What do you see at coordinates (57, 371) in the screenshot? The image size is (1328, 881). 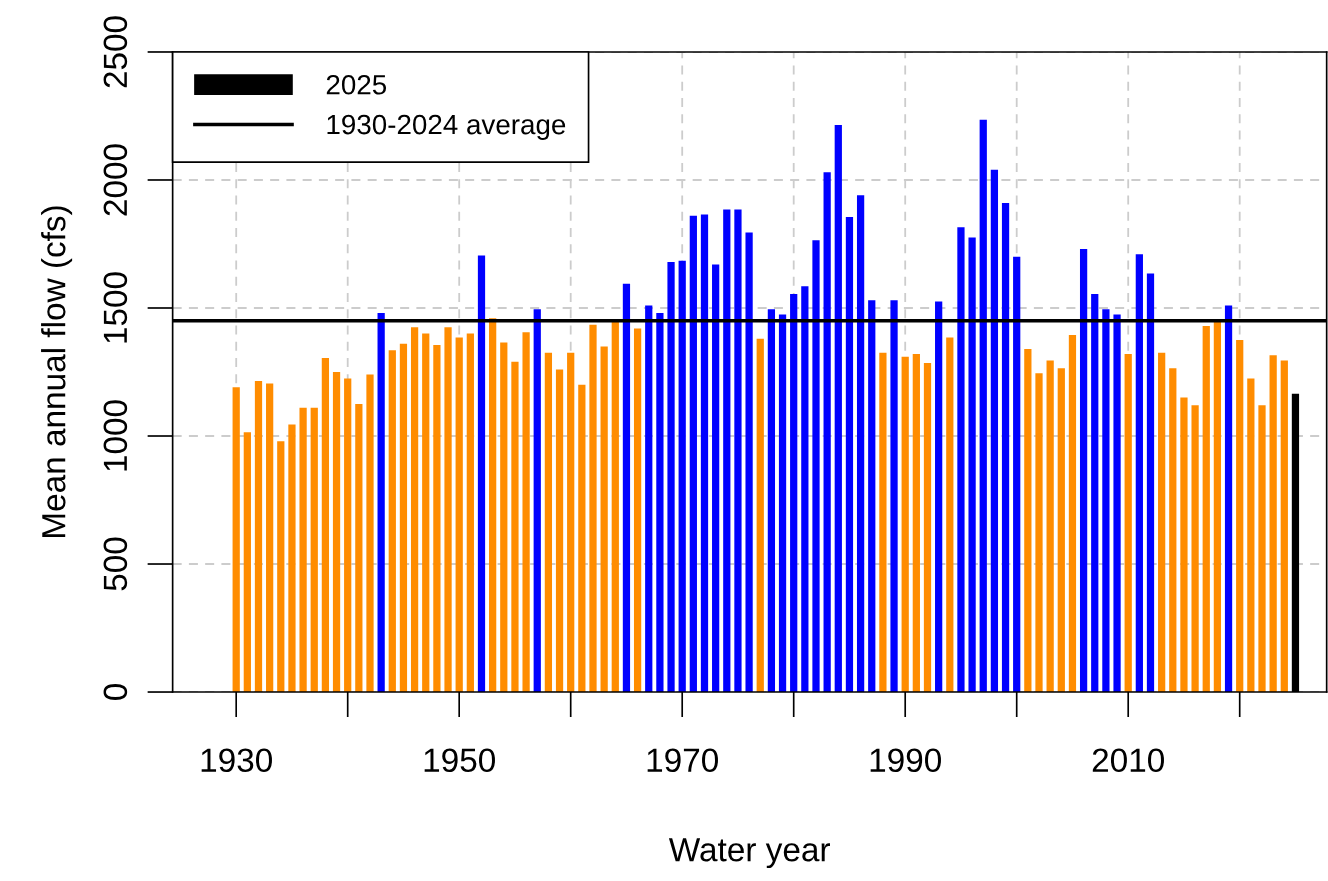 I see `y-axis-title: Mean annual flow (cfs)` at bounding box center [57, 371].